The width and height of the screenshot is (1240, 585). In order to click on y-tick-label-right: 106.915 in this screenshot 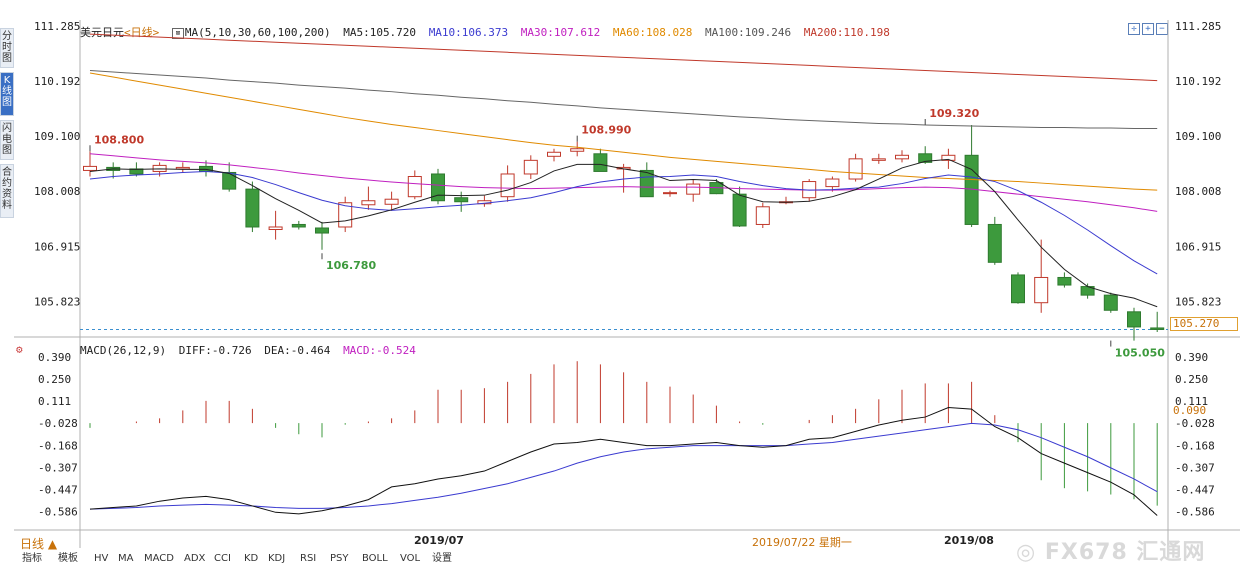, I will do `click(1198, 246)`.